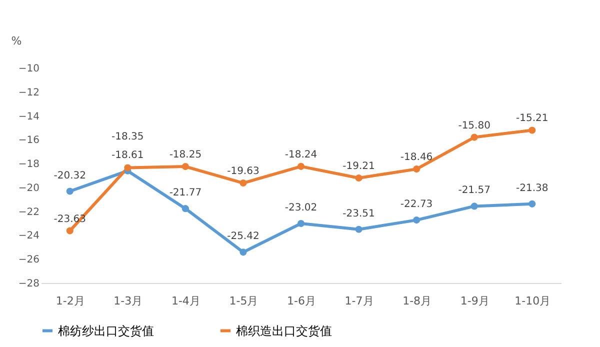  I want to click on data-label: -19.63, so click(243, 172).